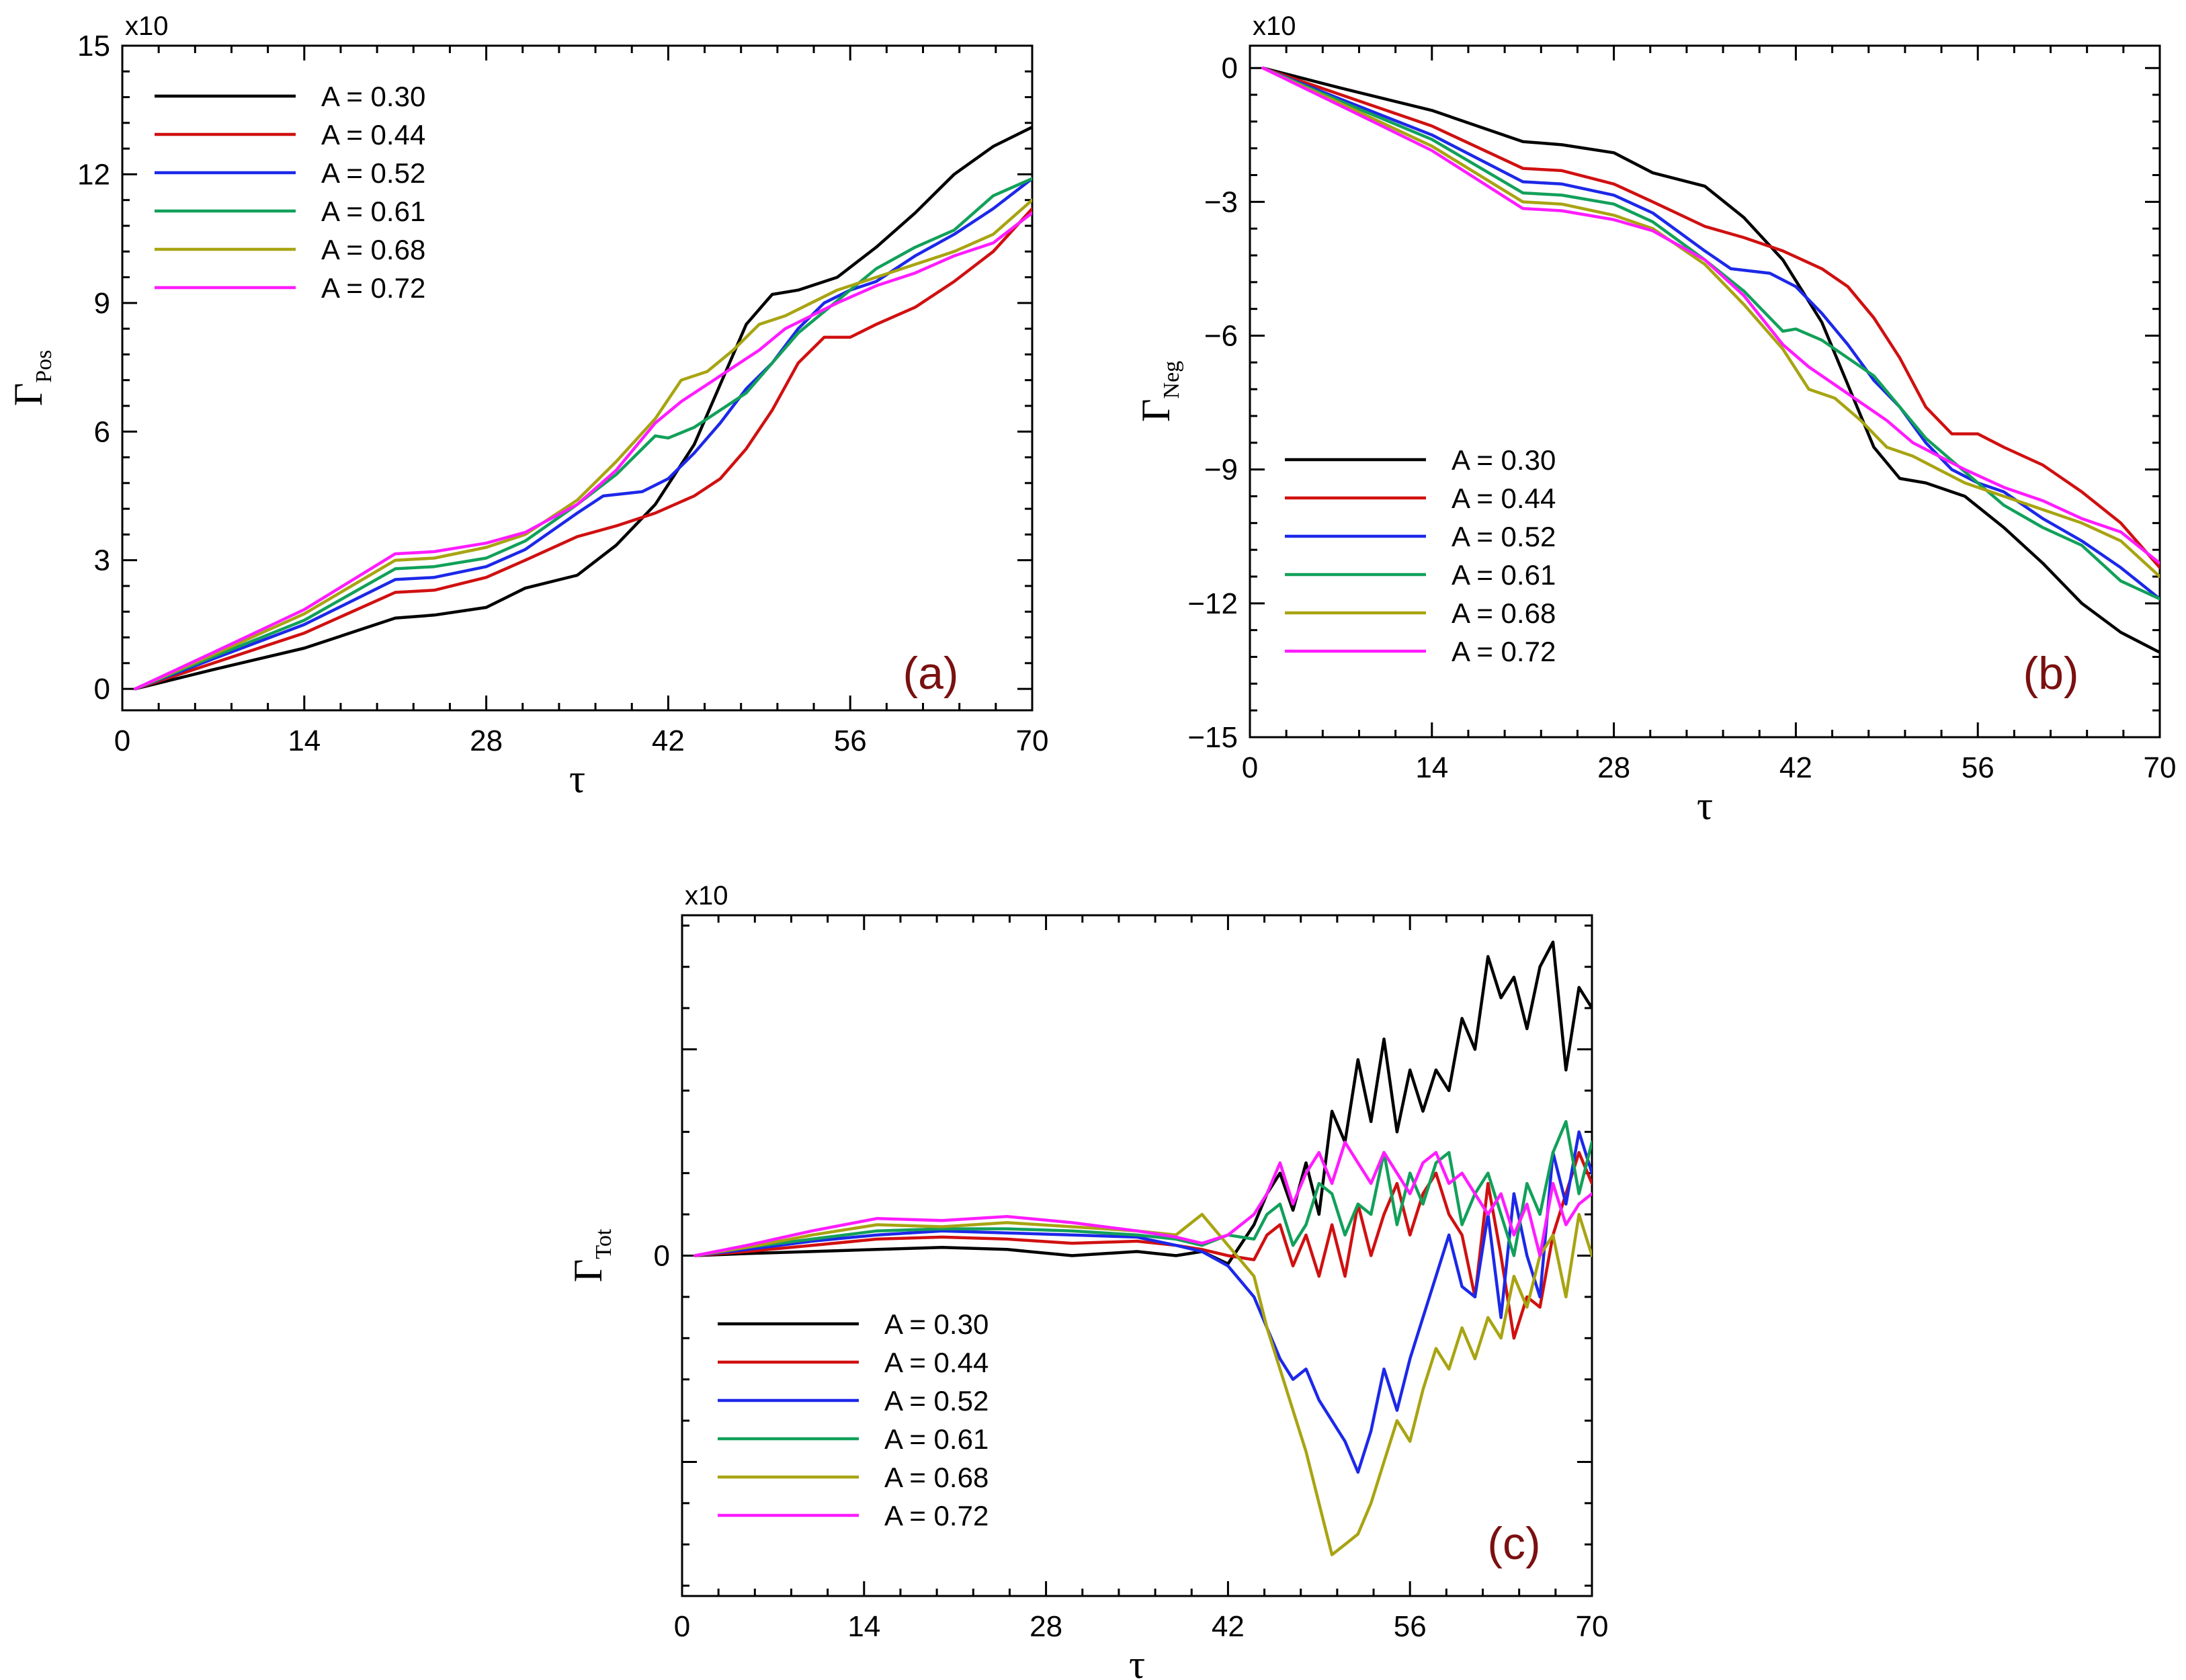 This screenshot has width=2186, height=1680. I want to click on y-axis-label: ΓNeg, so click(1159, 392).